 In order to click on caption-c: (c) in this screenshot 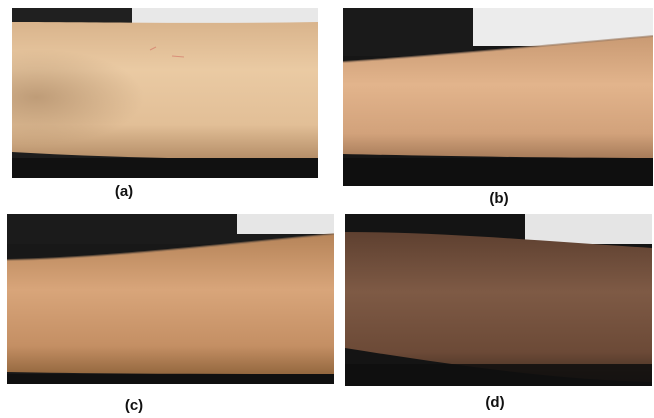, I will do `click(134, 405)`.